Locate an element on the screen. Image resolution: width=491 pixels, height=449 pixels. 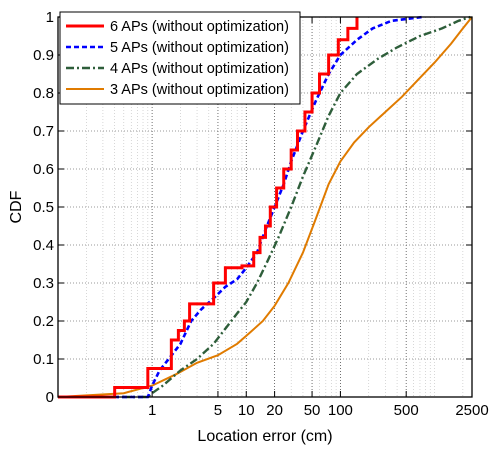
x-tick-label: 20 is located at coordinates (274, 410).